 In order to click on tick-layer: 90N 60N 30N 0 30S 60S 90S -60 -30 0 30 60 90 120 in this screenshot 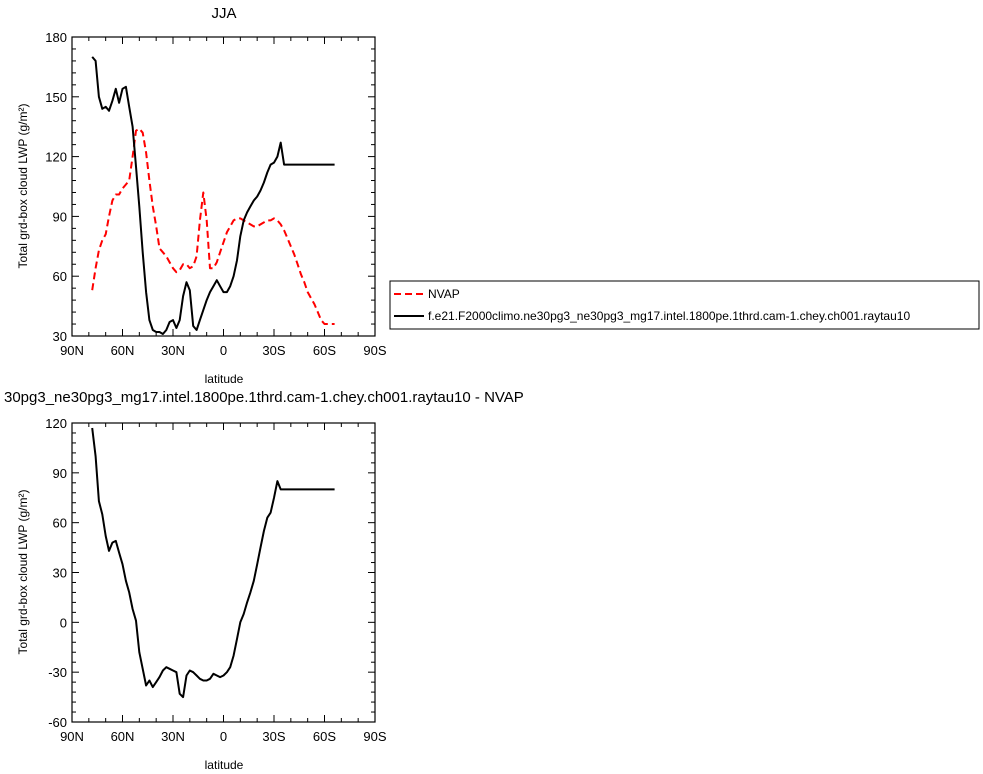, I will do `click(216, 580)`.